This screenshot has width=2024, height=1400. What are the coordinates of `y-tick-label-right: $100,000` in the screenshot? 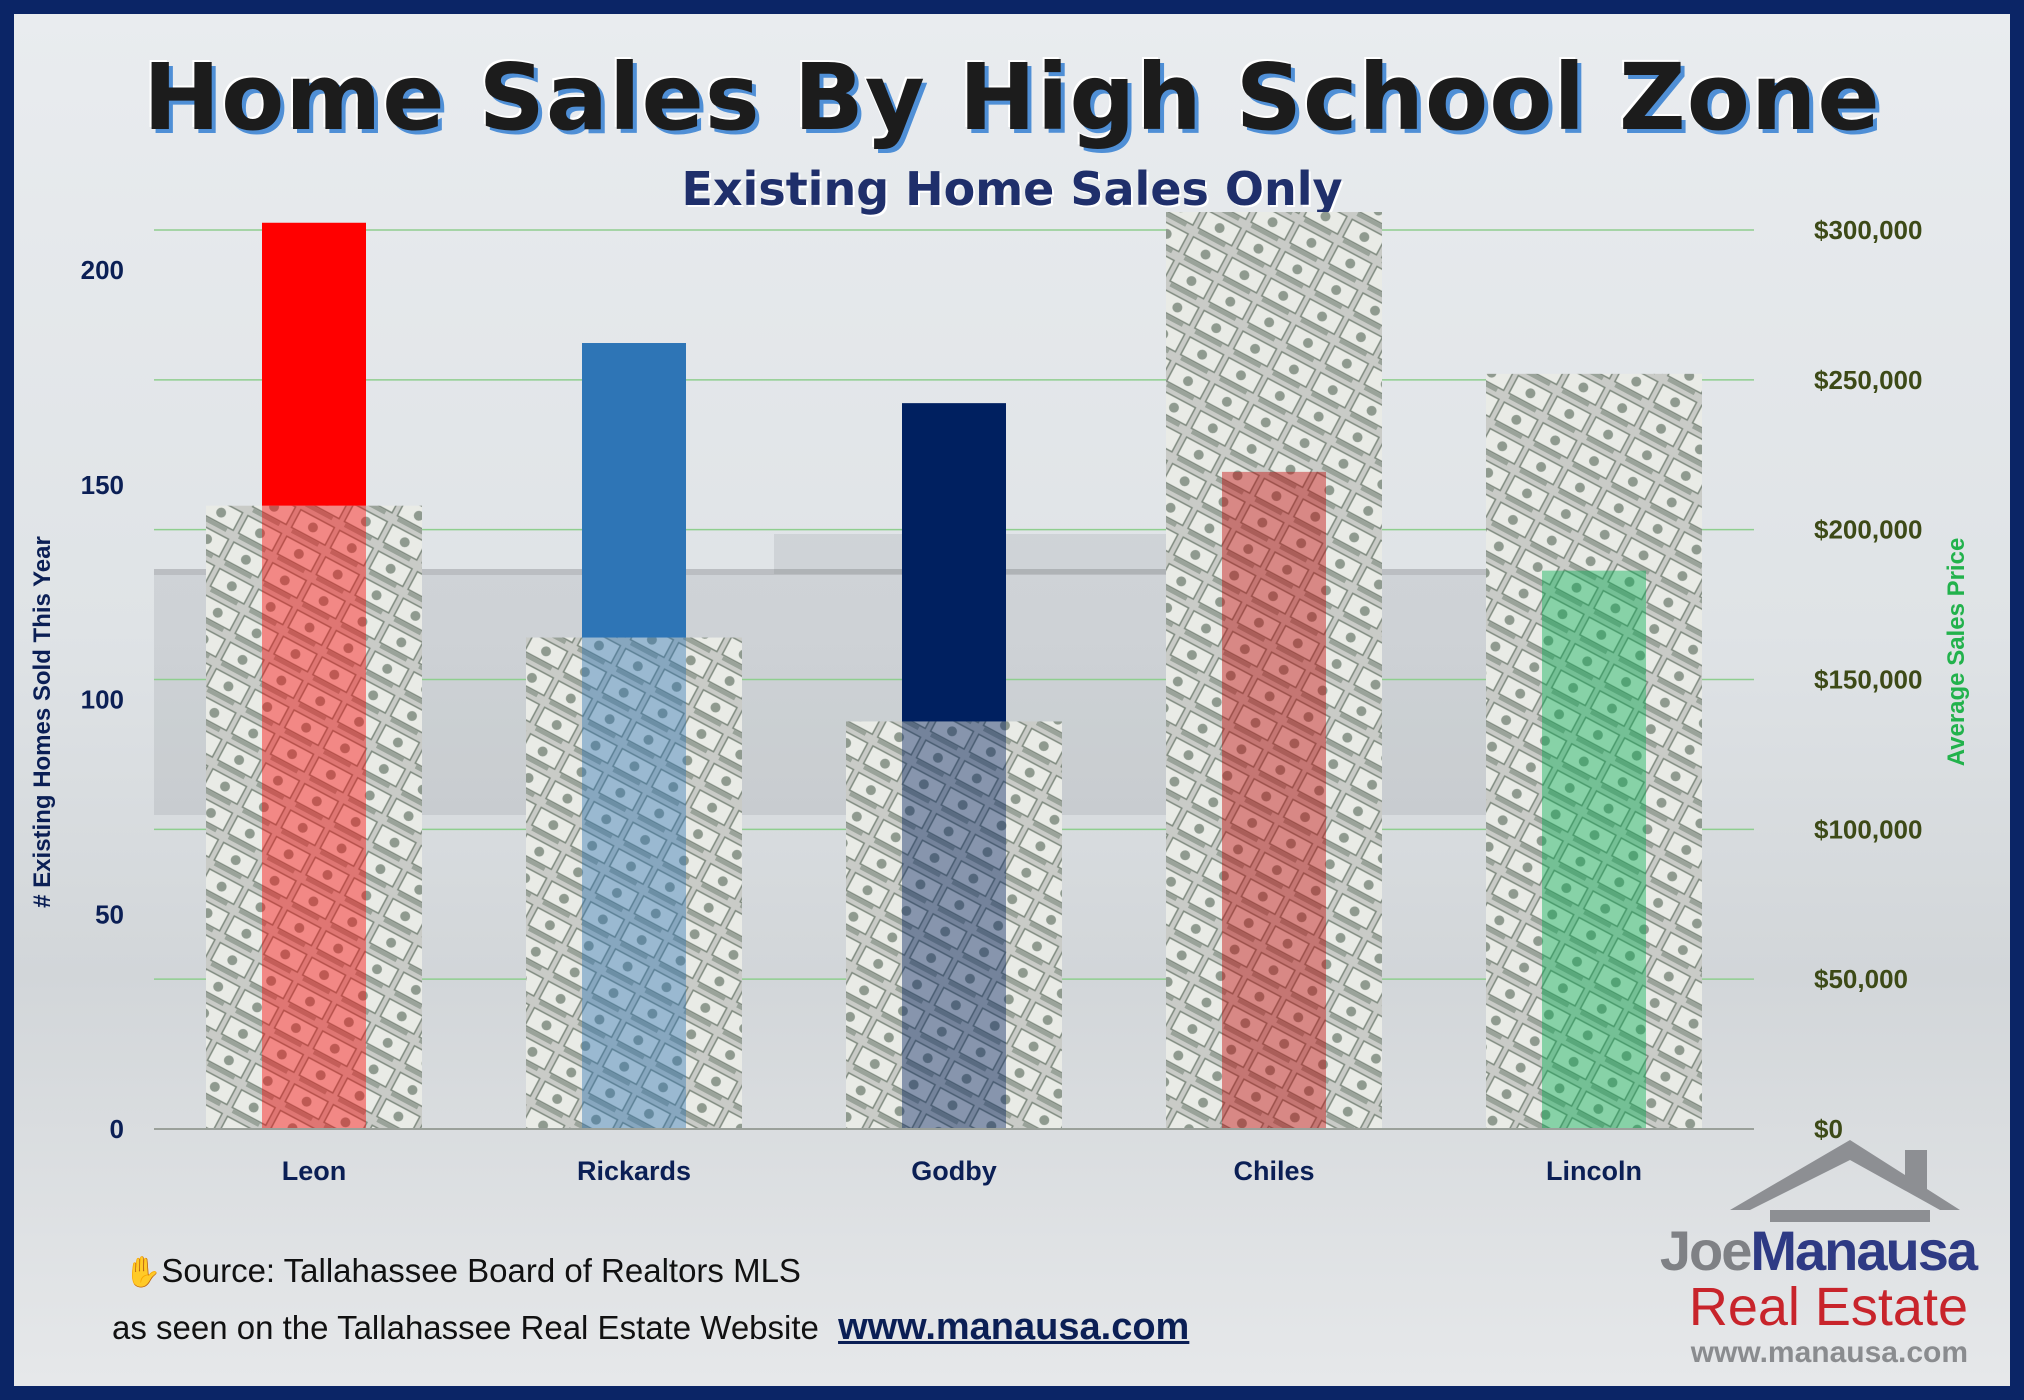 It's located at (1868, 829).